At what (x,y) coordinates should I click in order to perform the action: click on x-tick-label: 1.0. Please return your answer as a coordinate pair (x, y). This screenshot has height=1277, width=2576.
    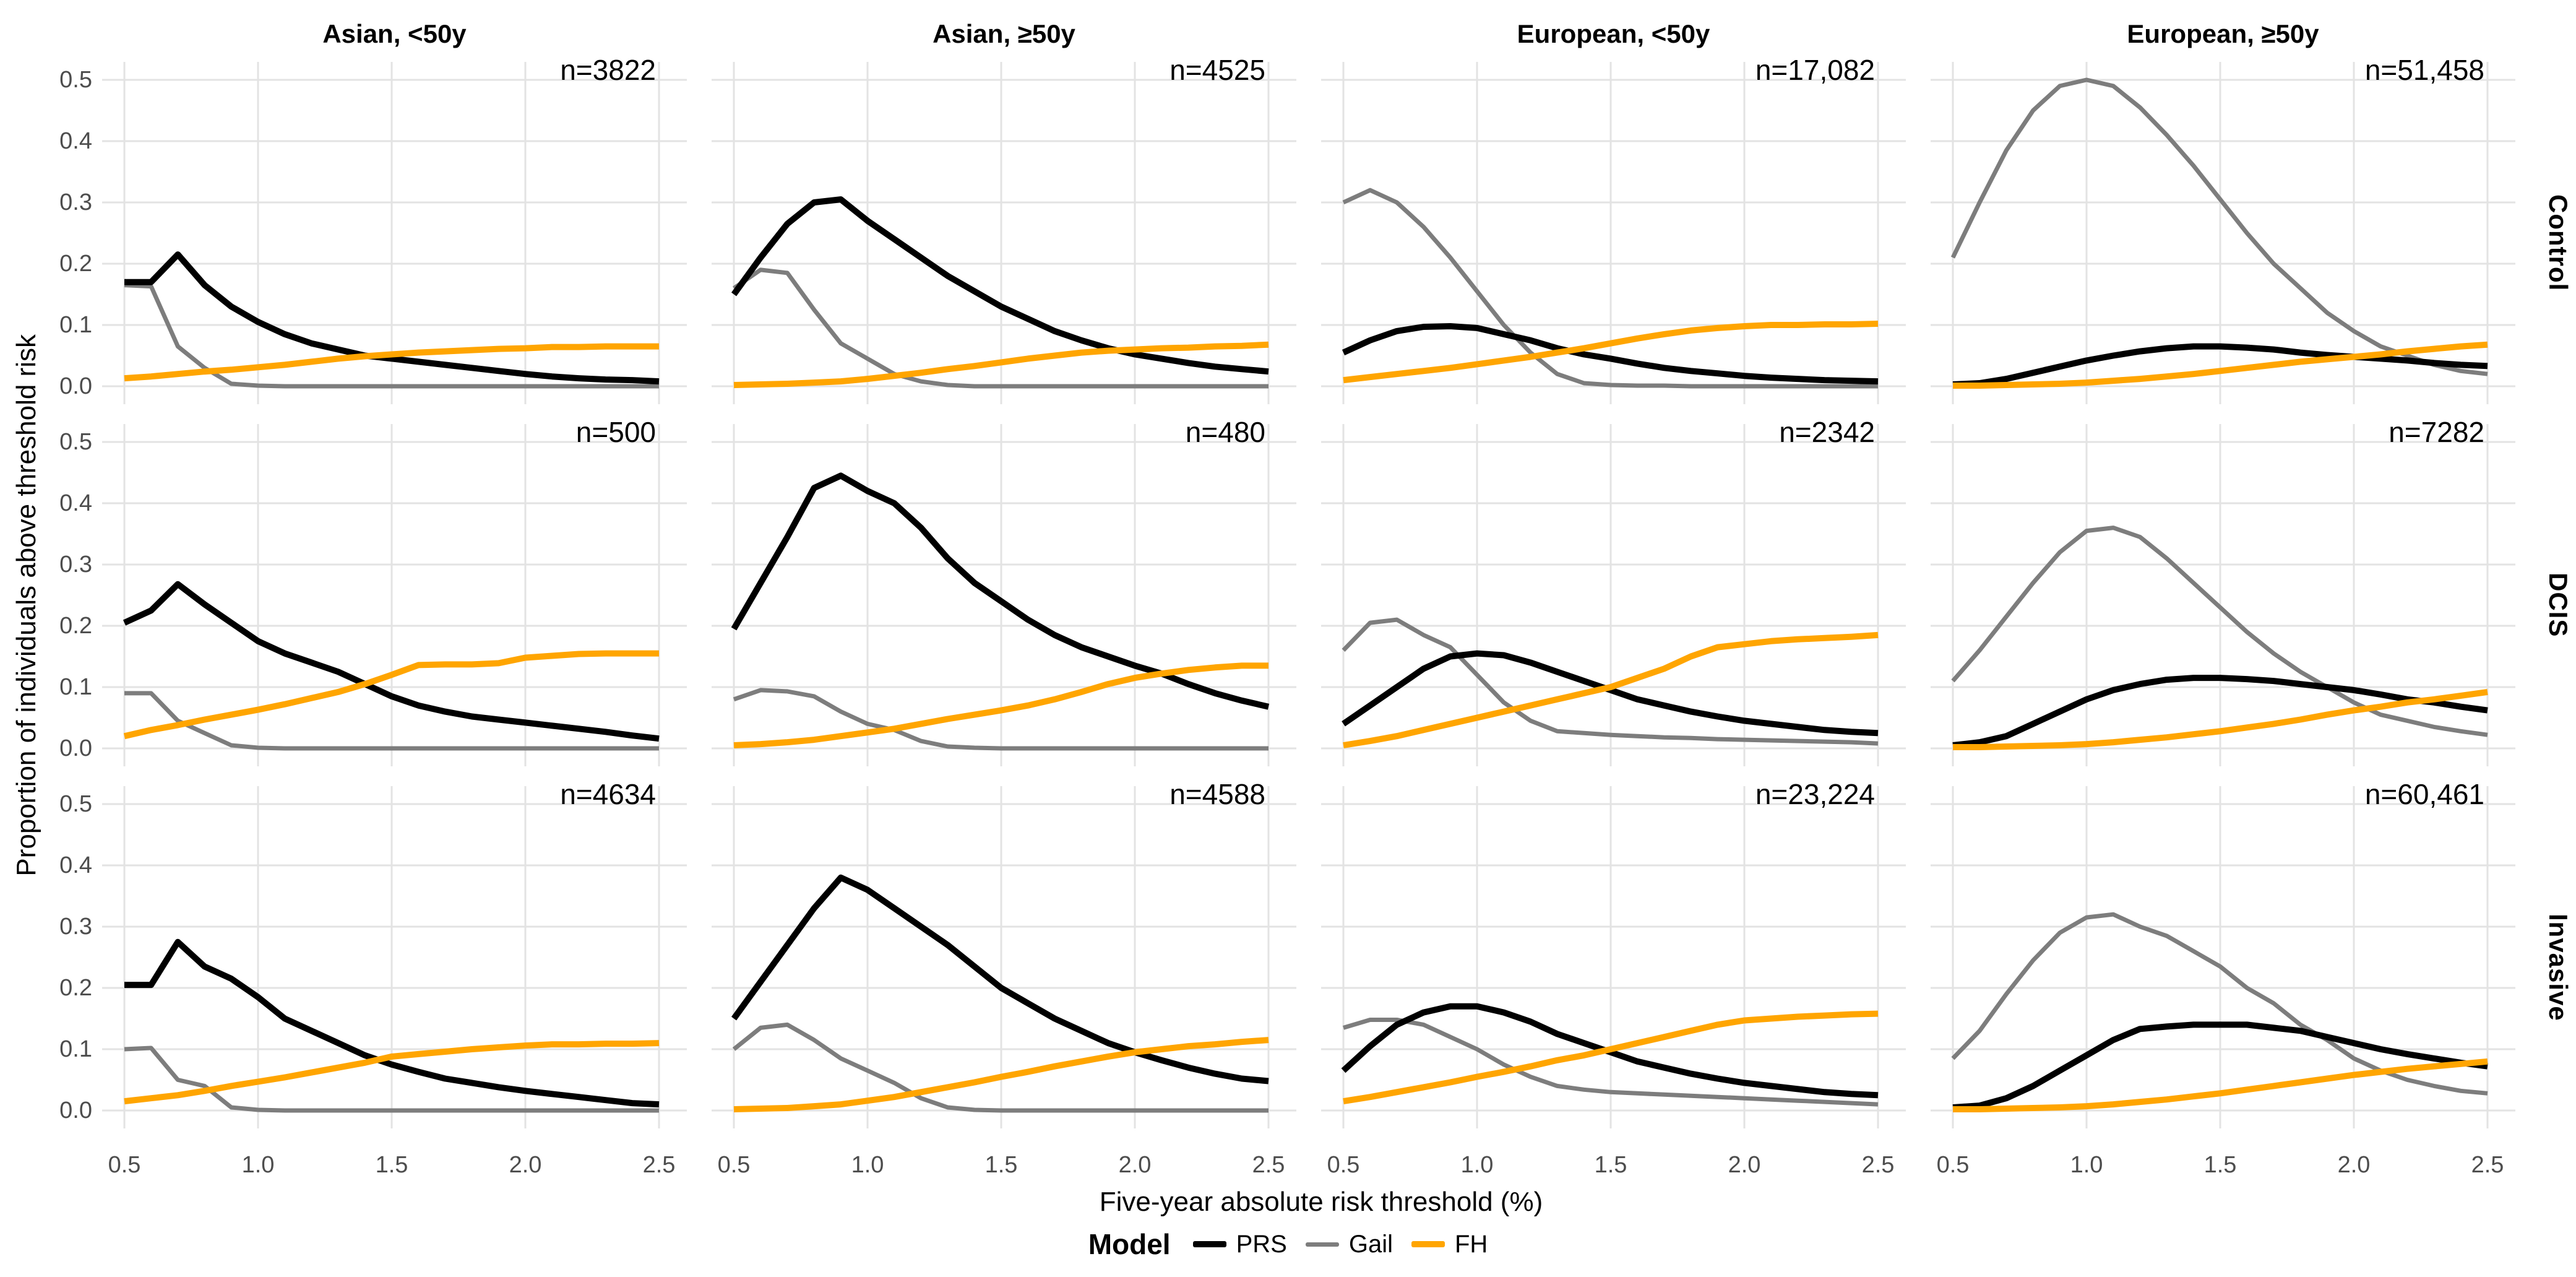
    Looking at the image, I should click on (867, 1165).